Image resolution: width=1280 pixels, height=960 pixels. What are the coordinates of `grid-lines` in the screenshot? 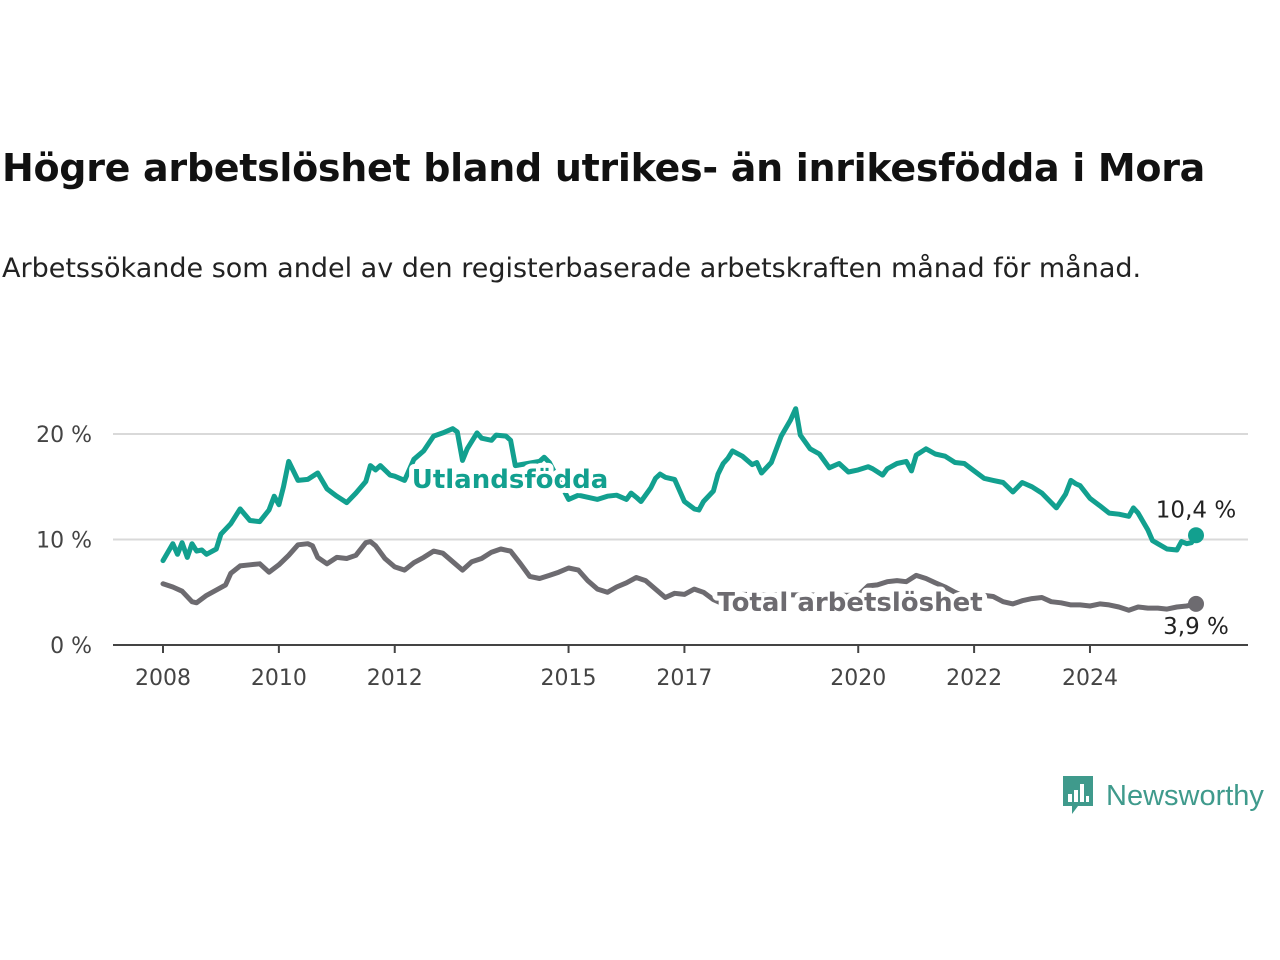 It's located at (680, 487).